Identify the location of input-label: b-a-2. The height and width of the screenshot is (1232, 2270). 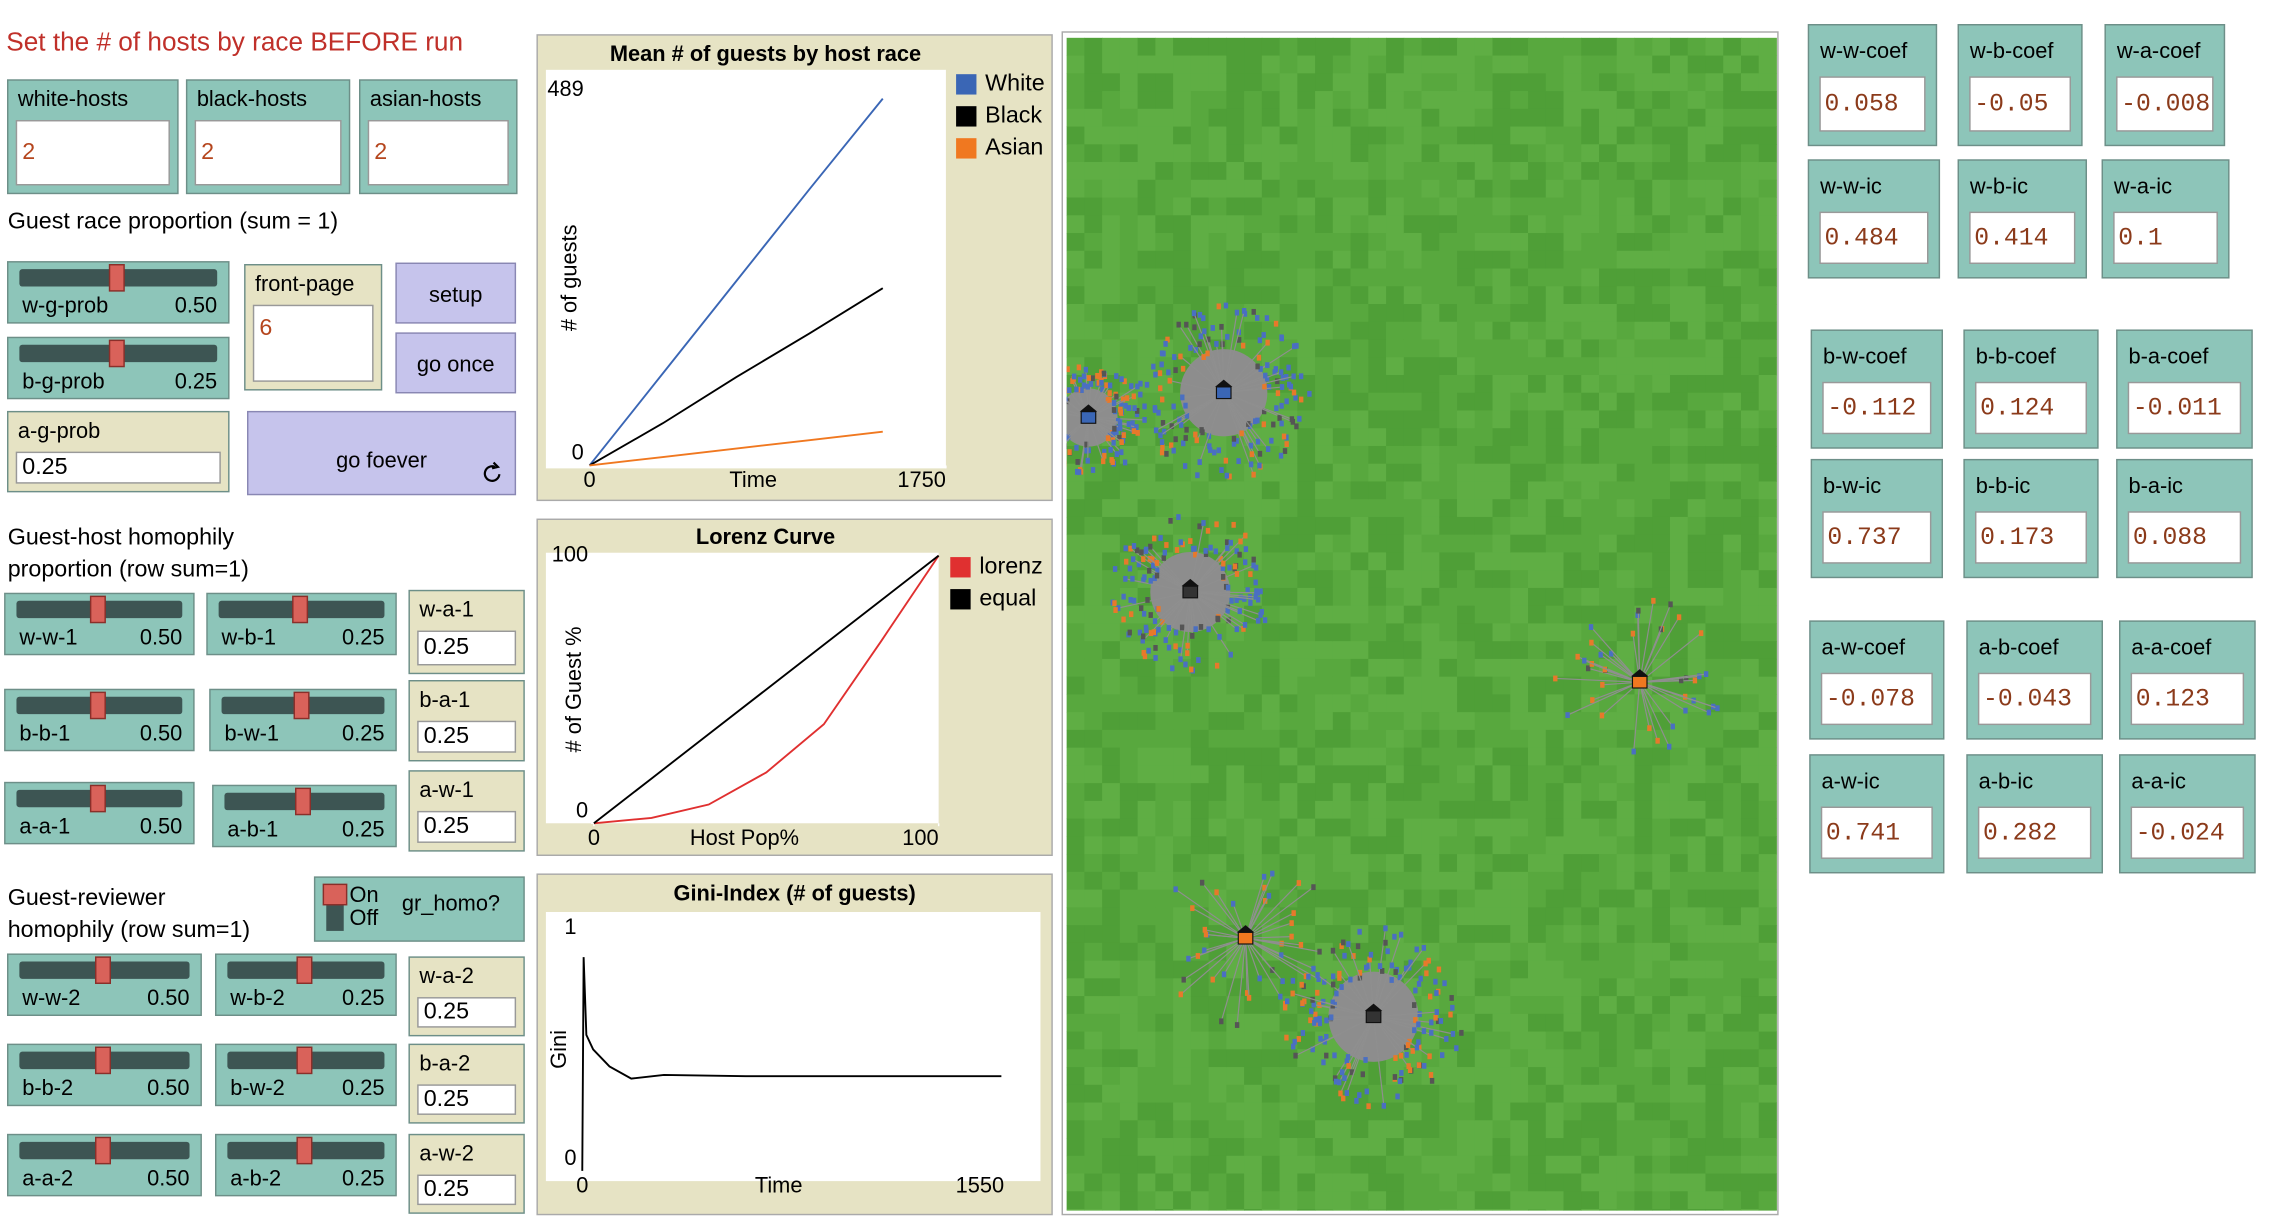
(444, 1062).